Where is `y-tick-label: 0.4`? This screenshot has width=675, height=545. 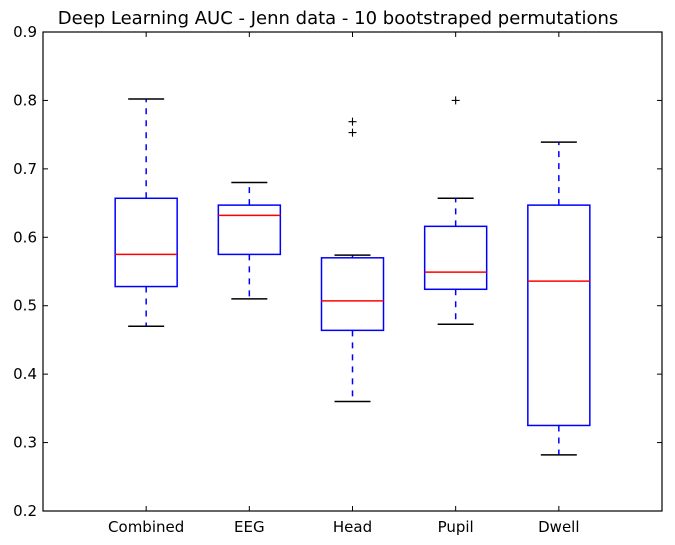
y-tick-label: 0.4 is located at coordinates (25, 374).